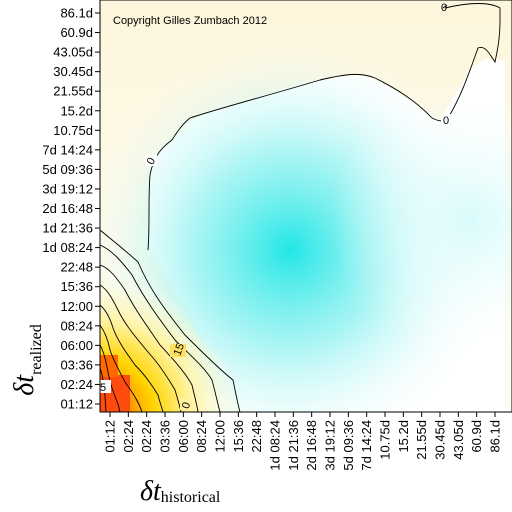 This screenshot has height=512, width=512. What do you see at coordinates (73, 91) in the screenshot?
I see `y-tick-label: 21.55d` at bounding box center [73, 91].